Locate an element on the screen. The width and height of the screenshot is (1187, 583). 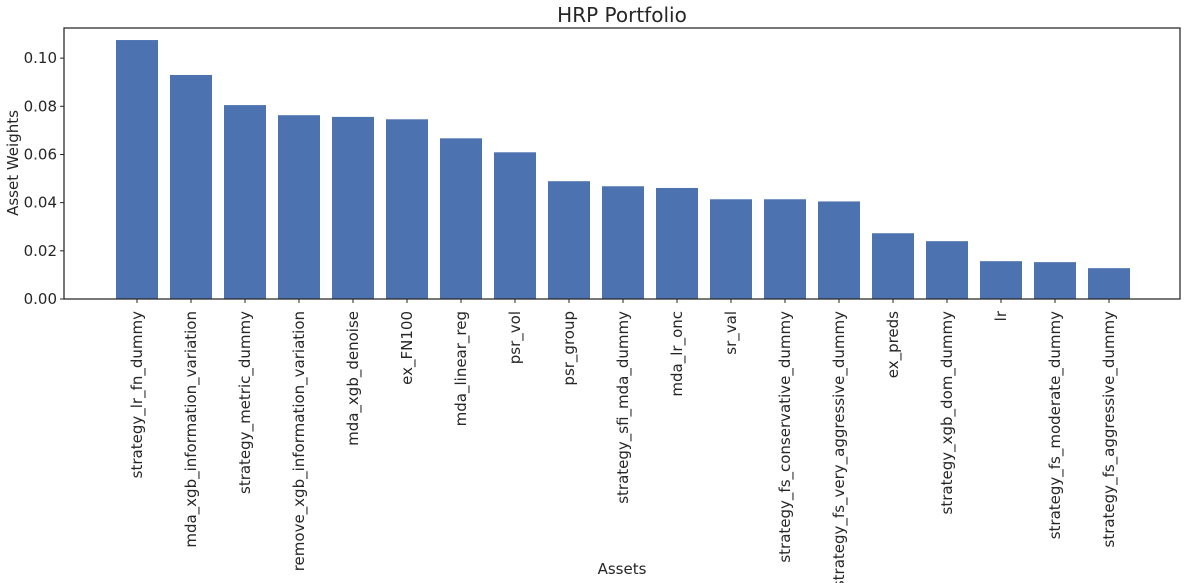
y-axis-label: Asset Weights is located at coordinates (13, 163).